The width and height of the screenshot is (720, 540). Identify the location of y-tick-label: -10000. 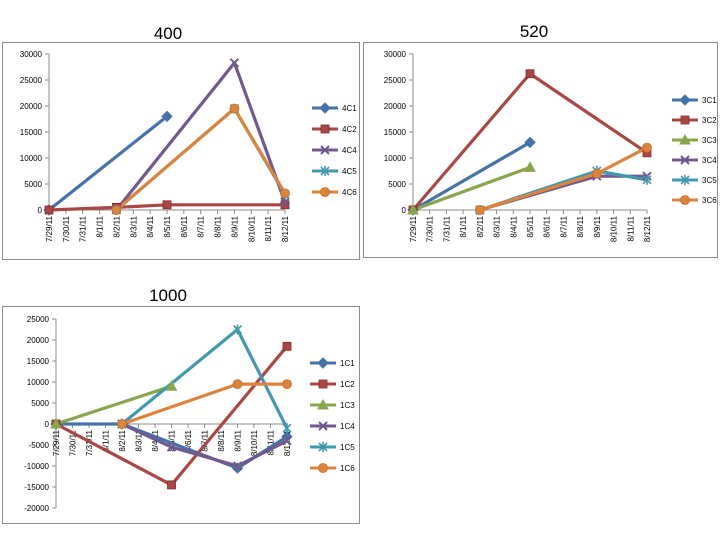
(36, 466).